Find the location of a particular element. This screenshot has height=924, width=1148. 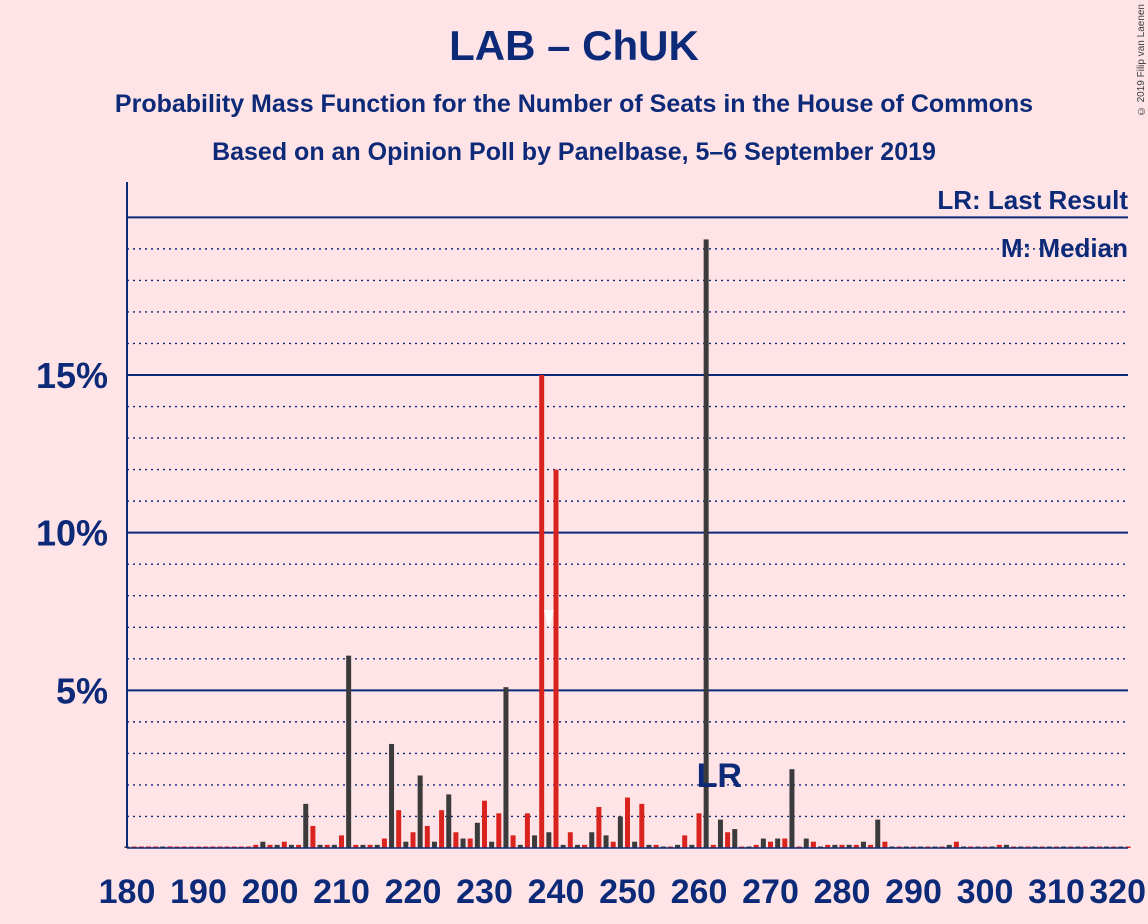

x-tick-label: 320 is located at coordinates (1117, 892).